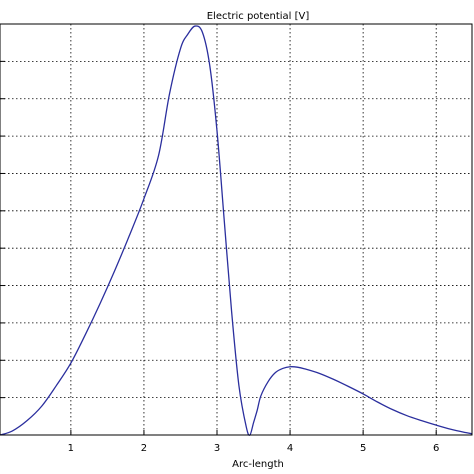  Describe the element at coordinates (436, 448) in the screenshot. I see `x-tick-label: 6` at that location.